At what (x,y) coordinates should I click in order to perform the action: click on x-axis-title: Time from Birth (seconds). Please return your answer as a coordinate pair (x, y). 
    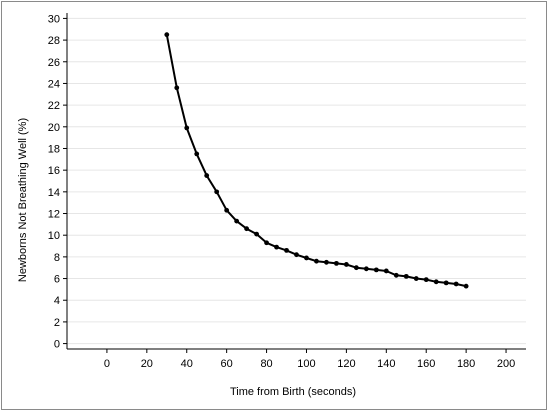
    Looking at the image, I should click on (293, 392).